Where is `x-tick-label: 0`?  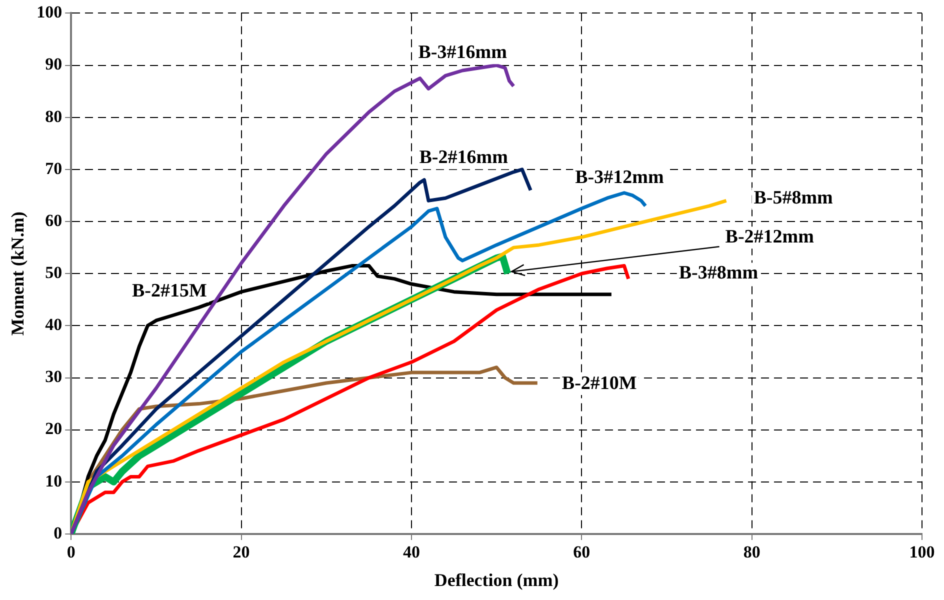 x-tick-label: 0 is located at coordinates (71, 552).